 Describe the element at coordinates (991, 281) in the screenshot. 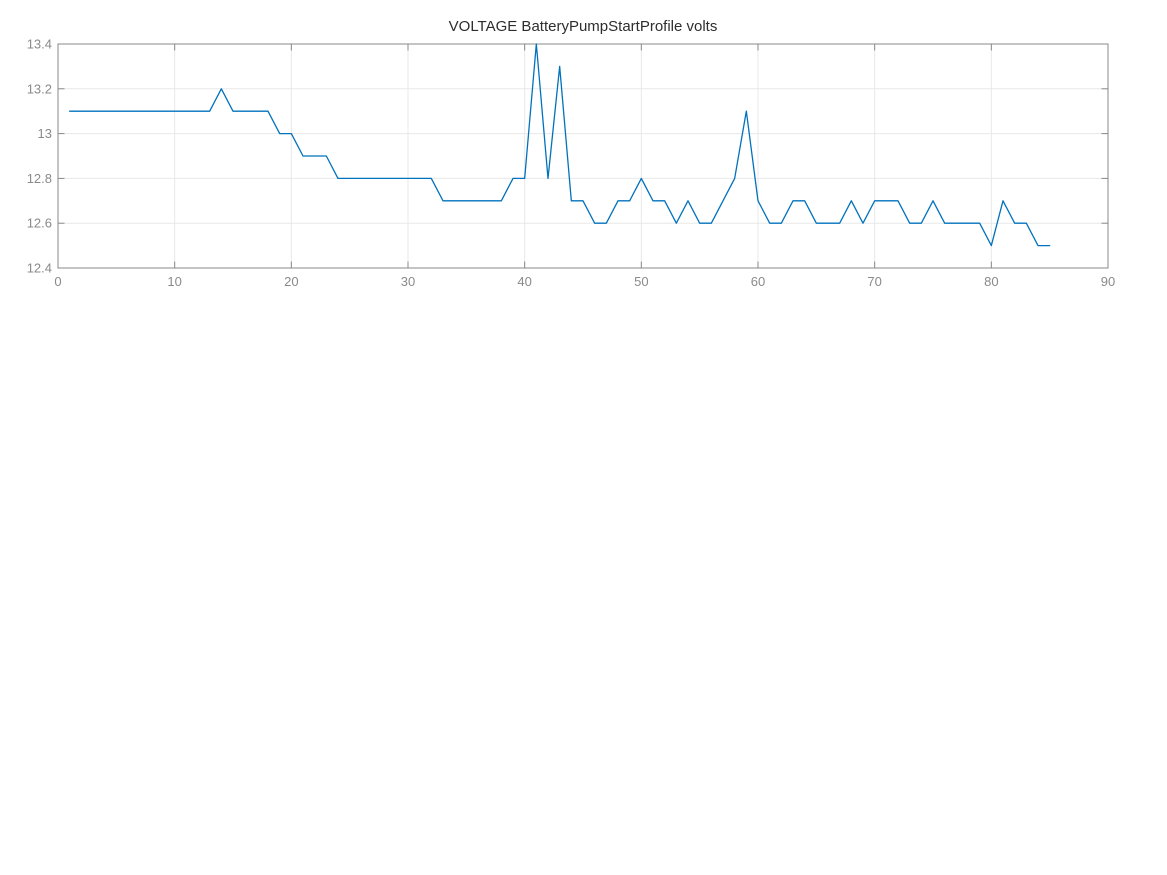

I see `x-tick-label: 80` at that location.